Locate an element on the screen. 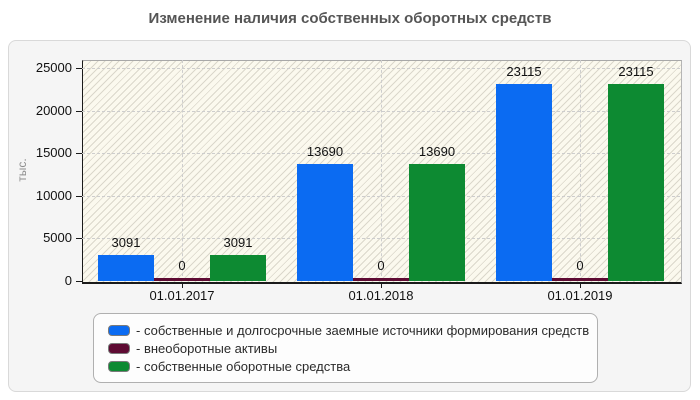 The image size is (700, 400). legend-label: - собственные оборотные средства is located at coordinates (243, 366).